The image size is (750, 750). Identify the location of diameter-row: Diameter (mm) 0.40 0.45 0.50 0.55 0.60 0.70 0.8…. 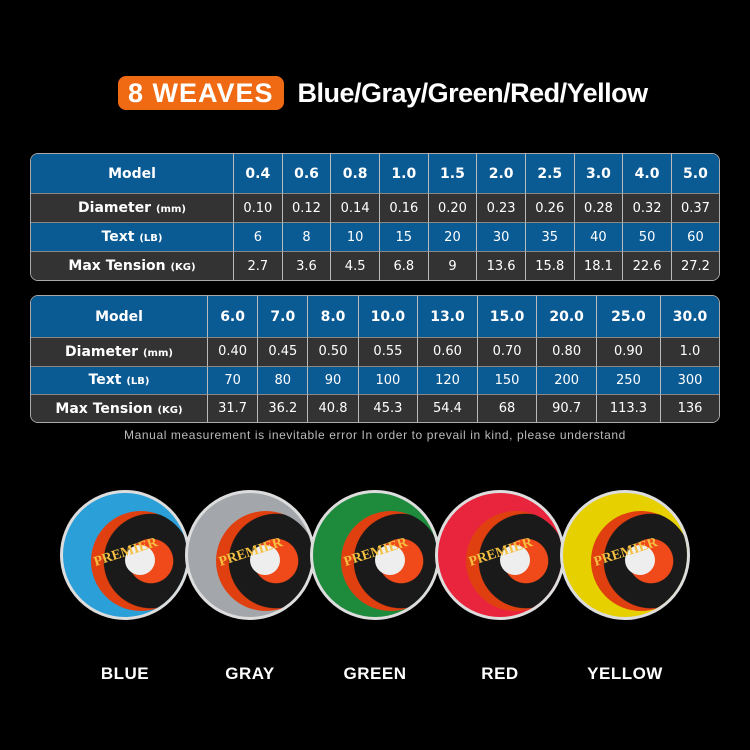
(375, 352).